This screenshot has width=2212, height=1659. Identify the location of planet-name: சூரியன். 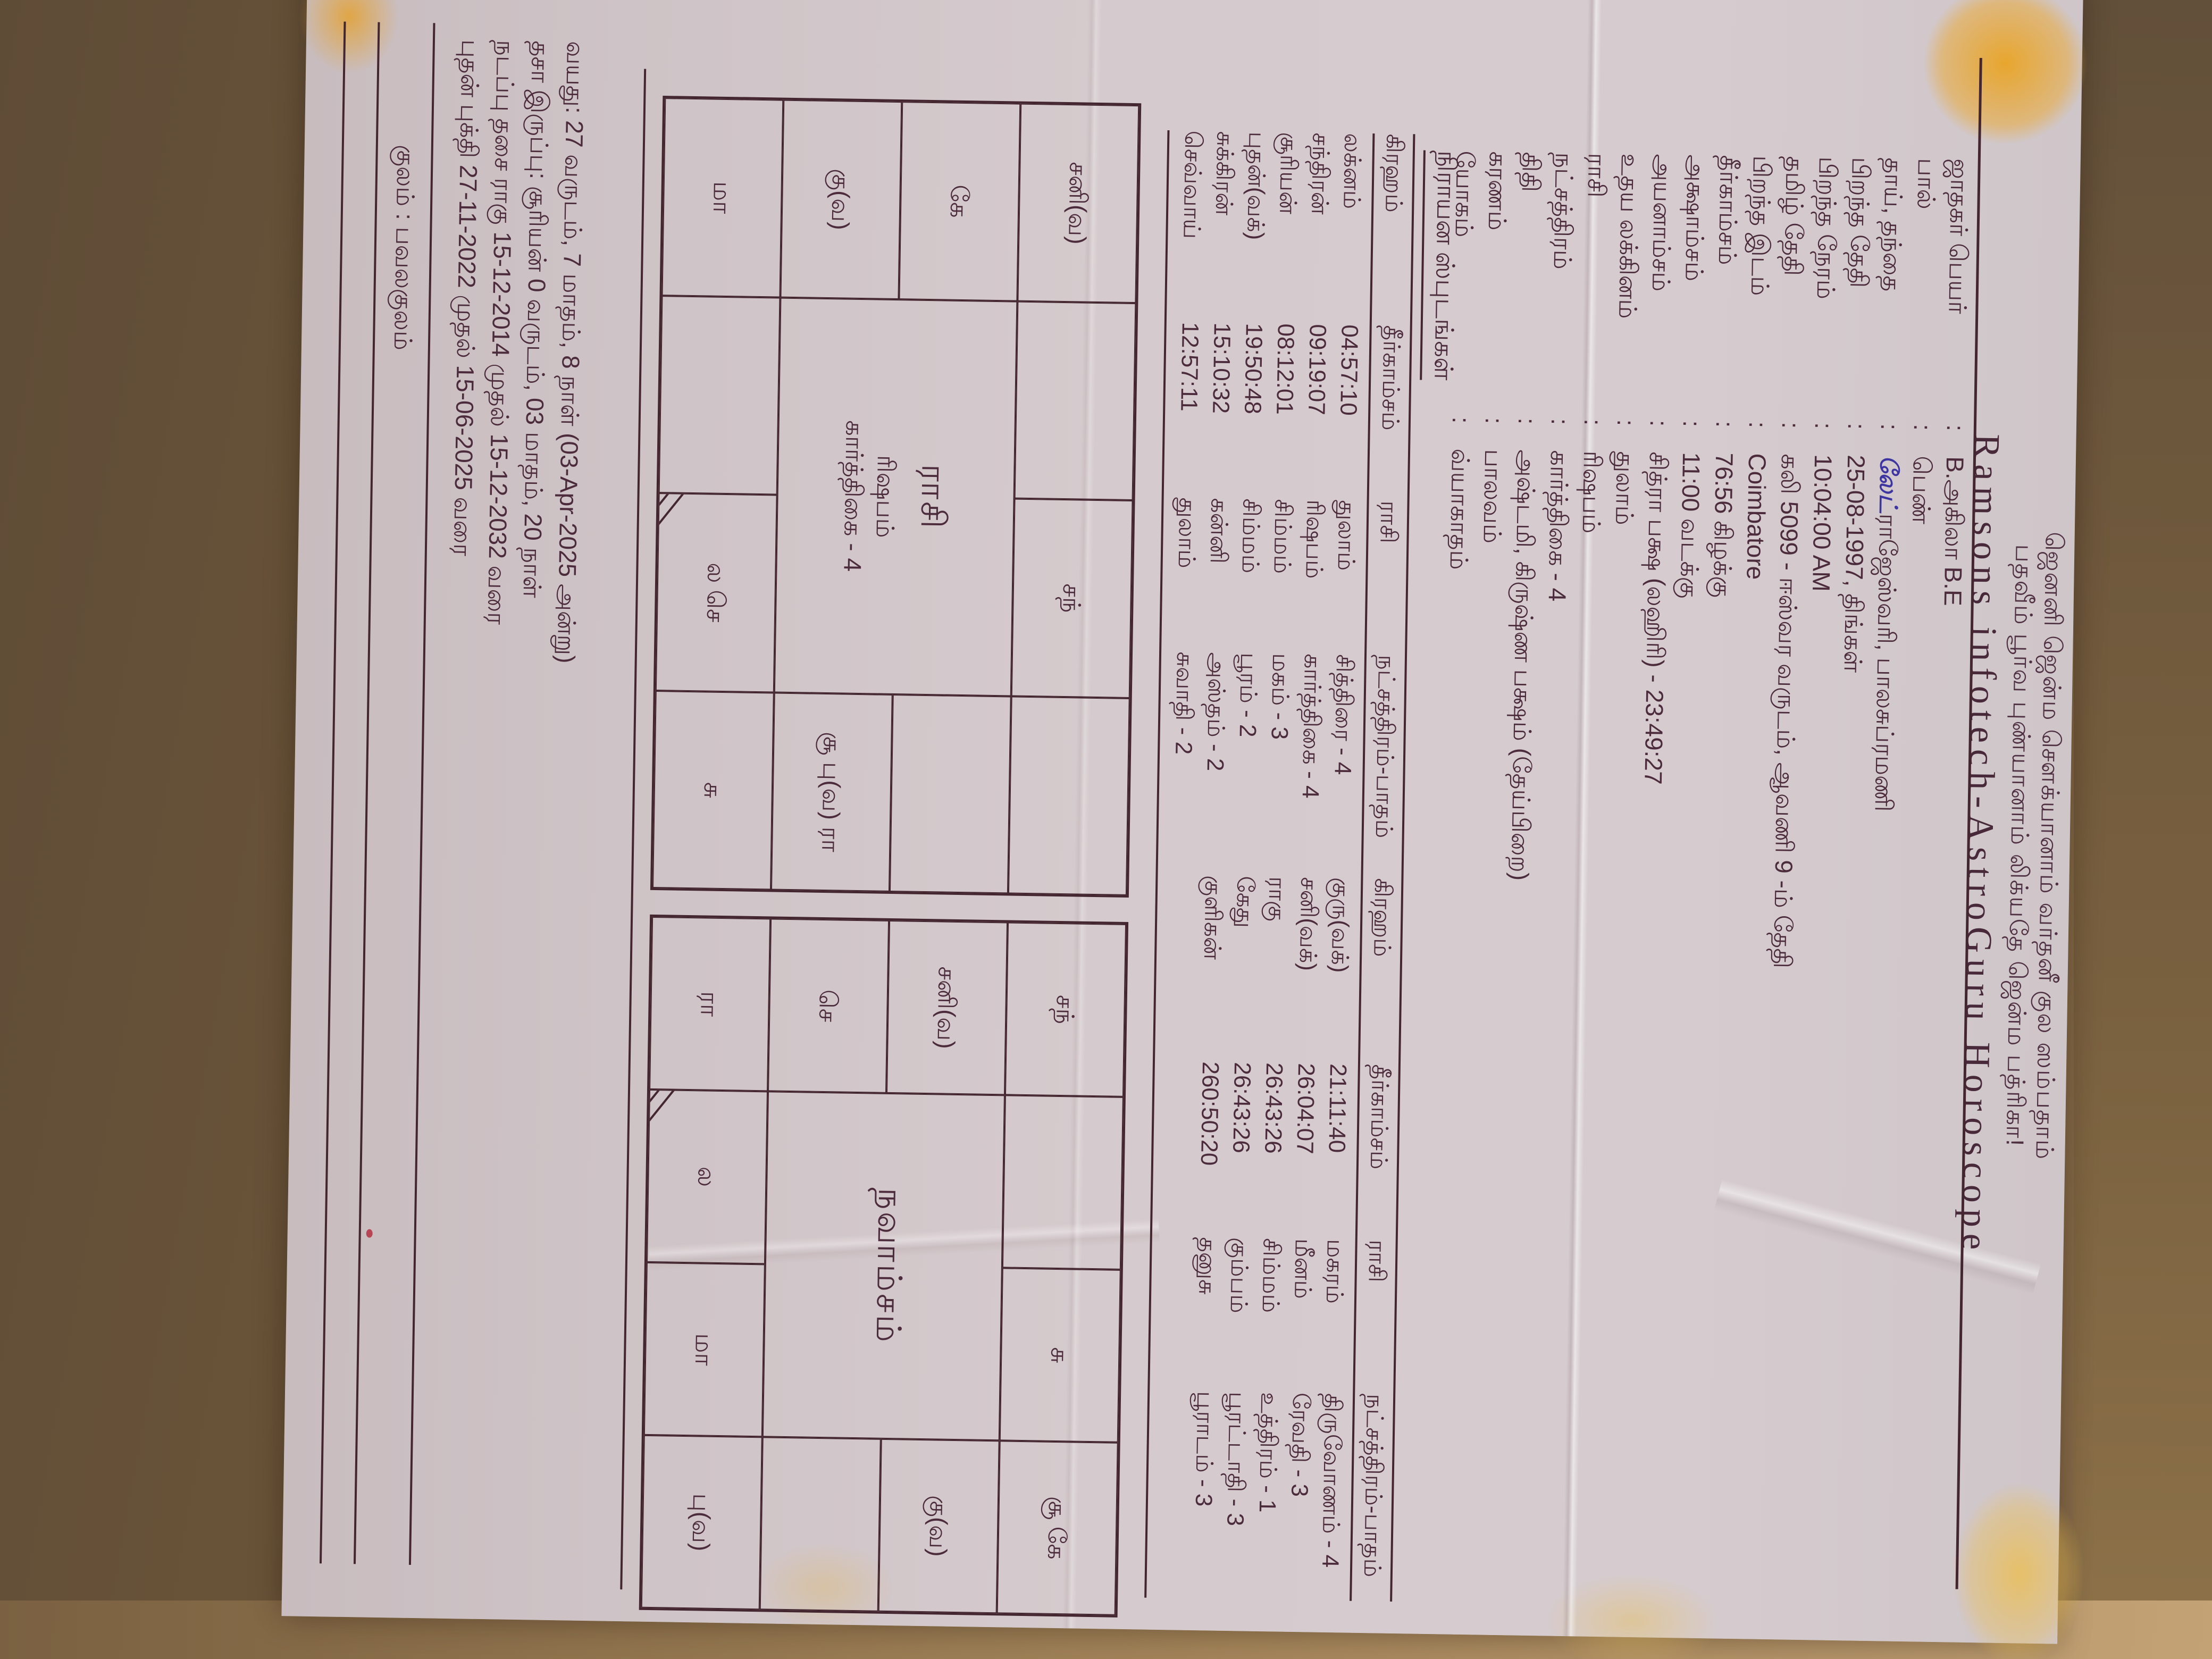
(1288, 173).